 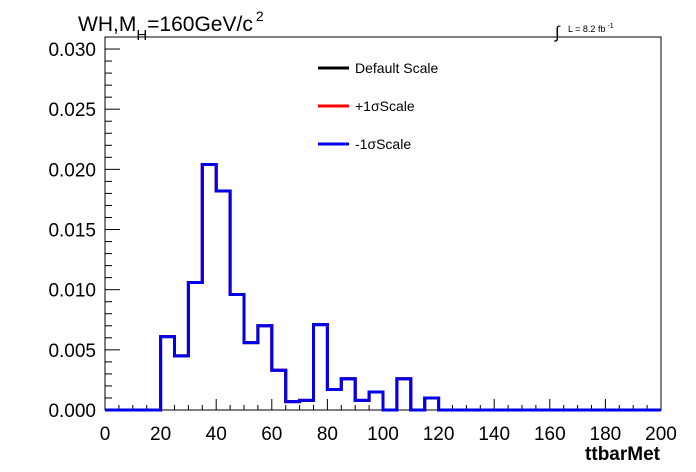 What do you see at coordinates (623, 454) in the screenshot?
I see `x-axis-label: ttbarMet` at bounding box center [623, 454].